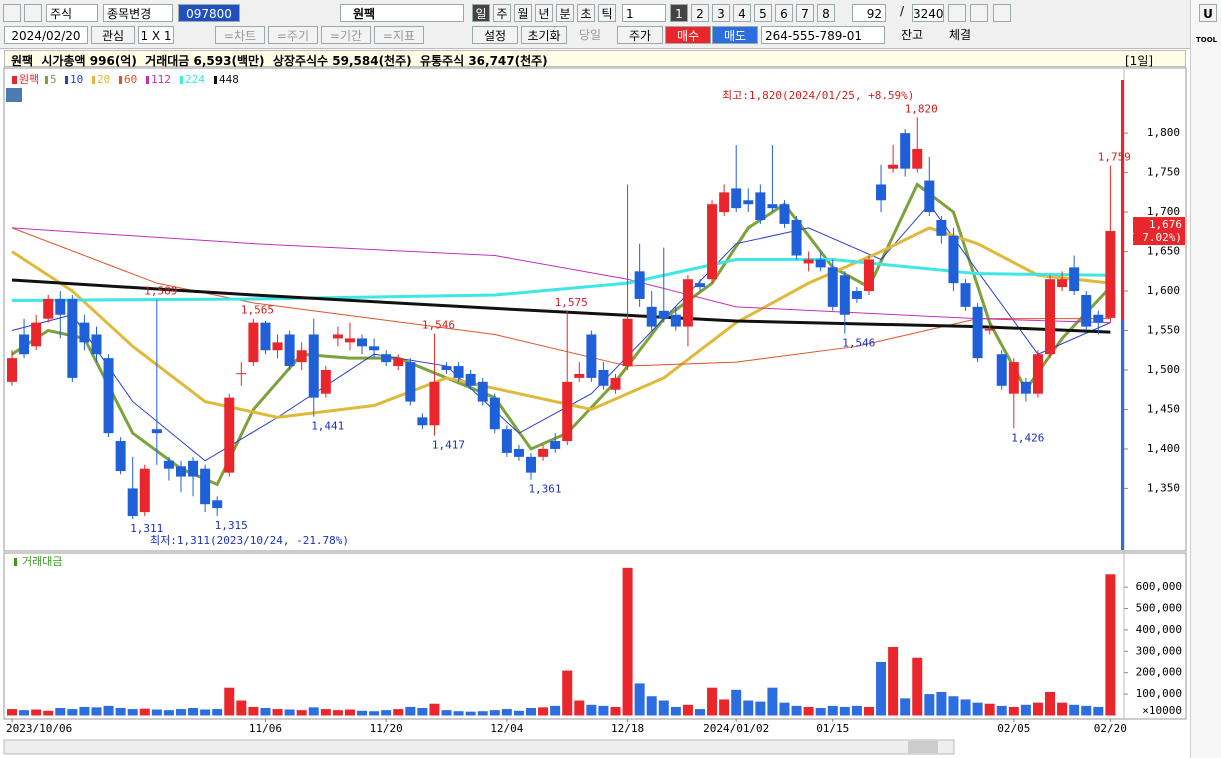  I want to click on tool-label: TOOL, so click(1207, 40).